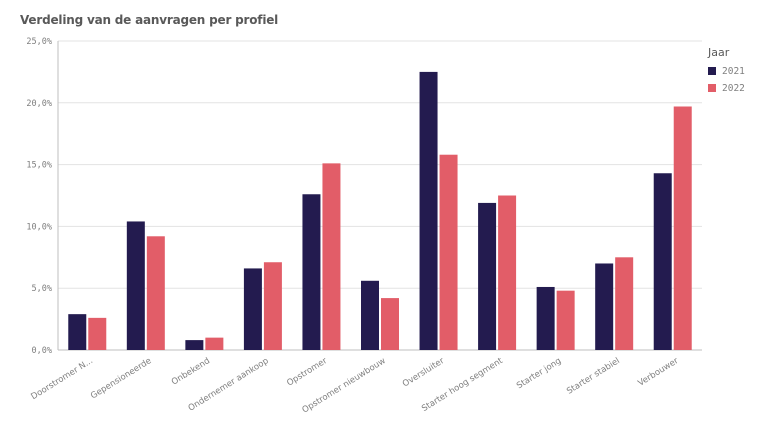 This screenshot has width=768, height=431. What do you see at coordinates (712, 71) in the screenshot?
I see `legend-swatch-2021` at bounding box center [712, 71].